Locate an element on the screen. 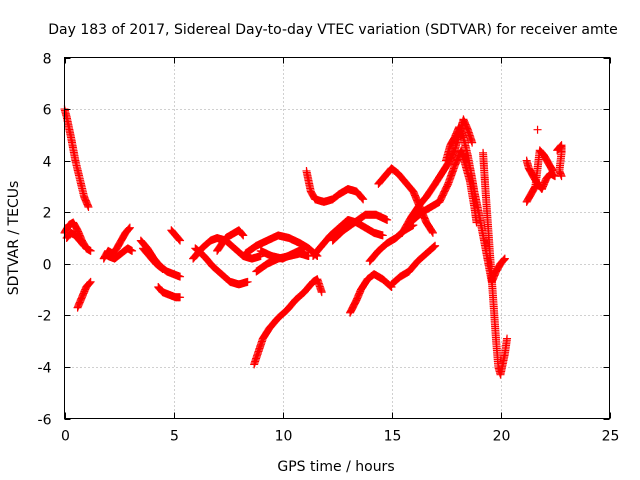 Image resolution: width=640 pixels, height=480 pixels. x-tick-label: 25 is located at coordinates (611, 437).